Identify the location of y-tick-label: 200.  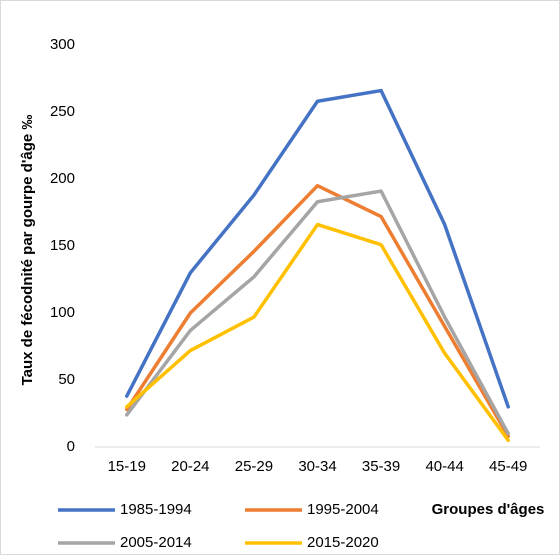
(62, 178).